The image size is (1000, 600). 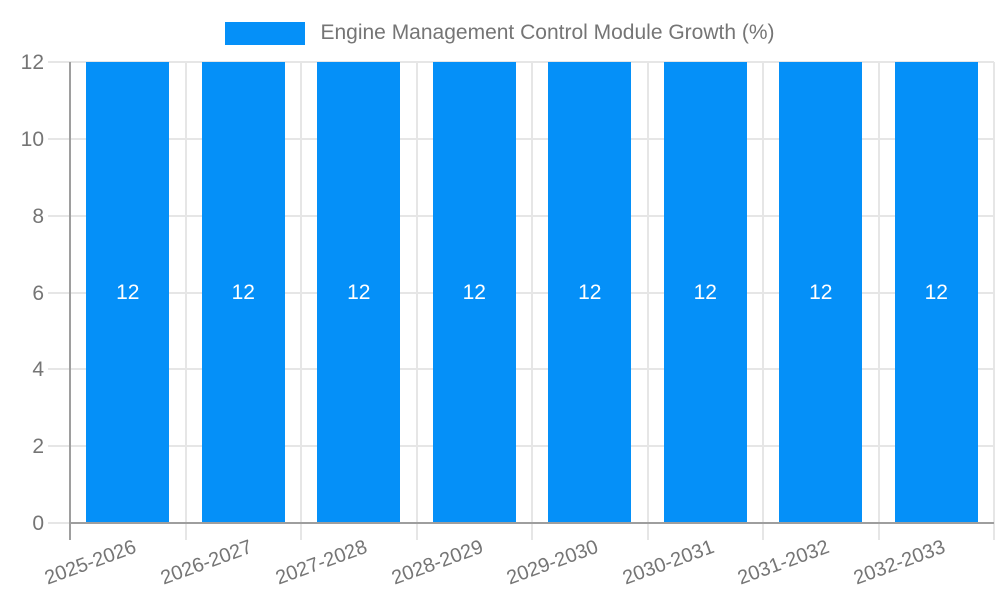 I want to click on y-axis-tick-label: 6, so click(x=38, y=293).